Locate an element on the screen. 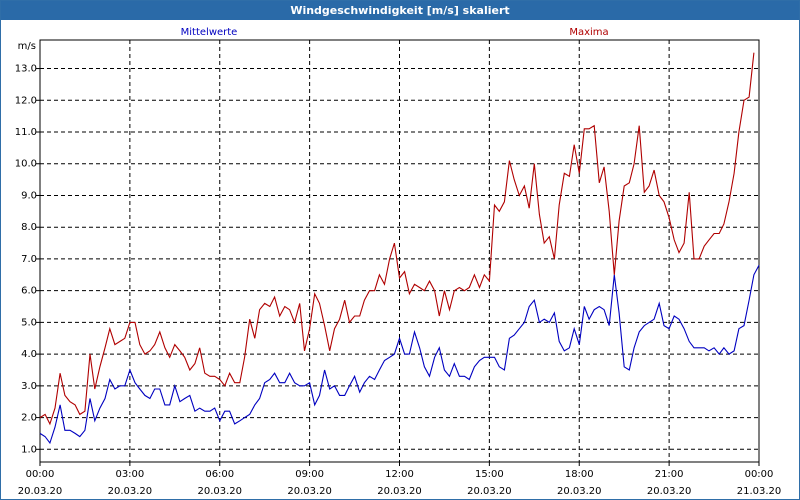 This screenshot has height=500, width=800. y-tick-label: 10.0 is located at coordinates (26, 164).